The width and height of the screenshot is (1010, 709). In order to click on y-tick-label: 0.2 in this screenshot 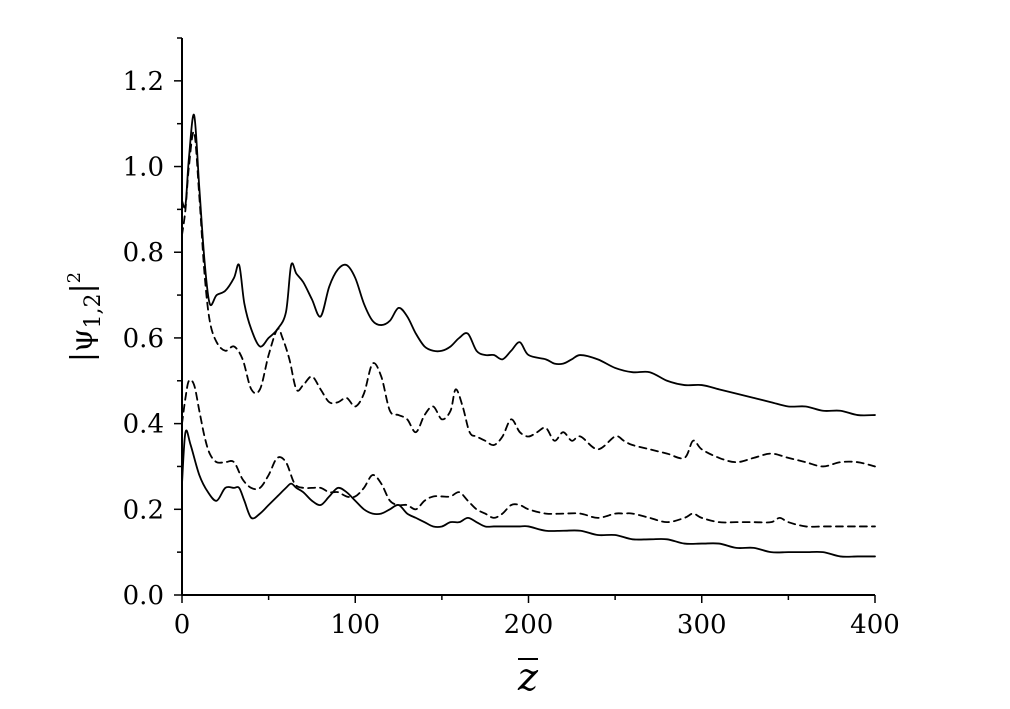, I will do `click(143, 510)`.